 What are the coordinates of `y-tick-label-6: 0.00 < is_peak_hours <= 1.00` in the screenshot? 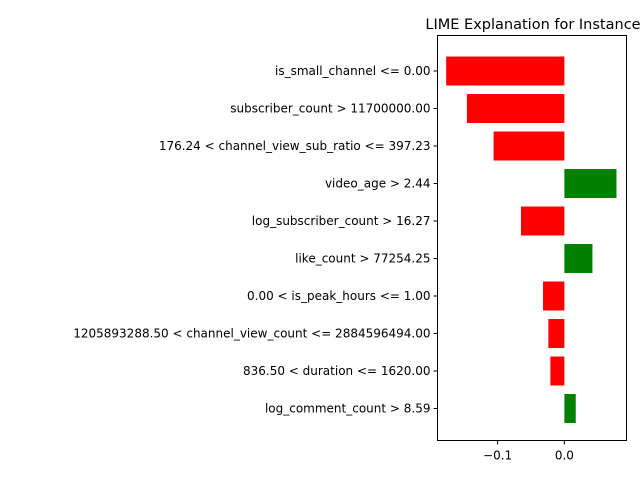 It's located at (339, 296).